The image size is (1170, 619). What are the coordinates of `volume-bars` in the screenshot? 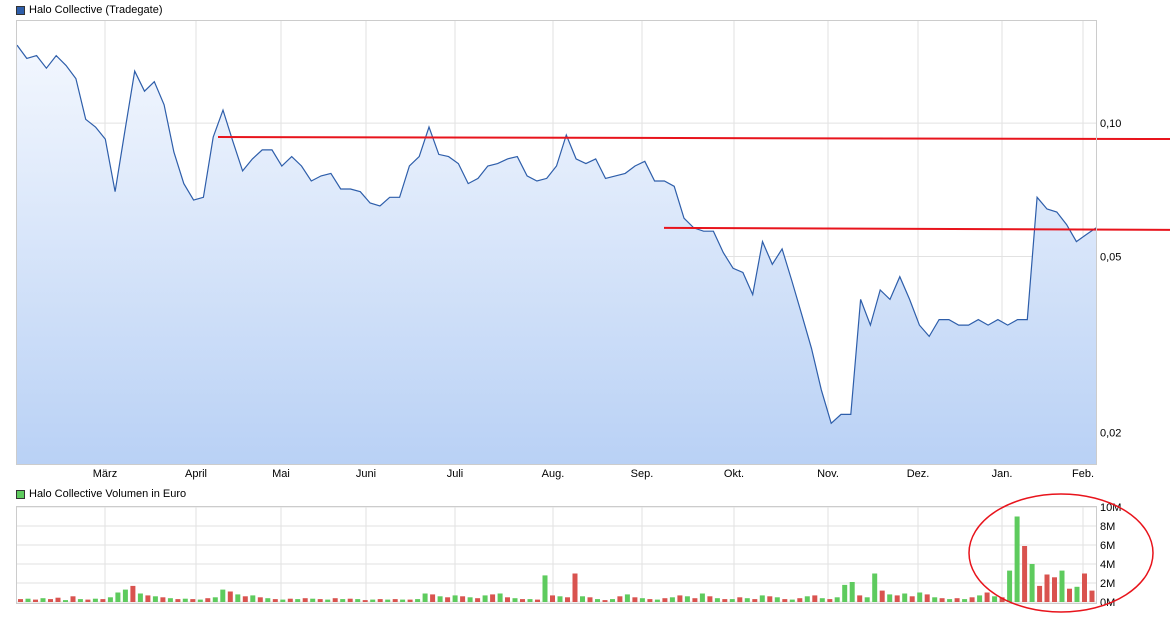 It's located at (556, 559).